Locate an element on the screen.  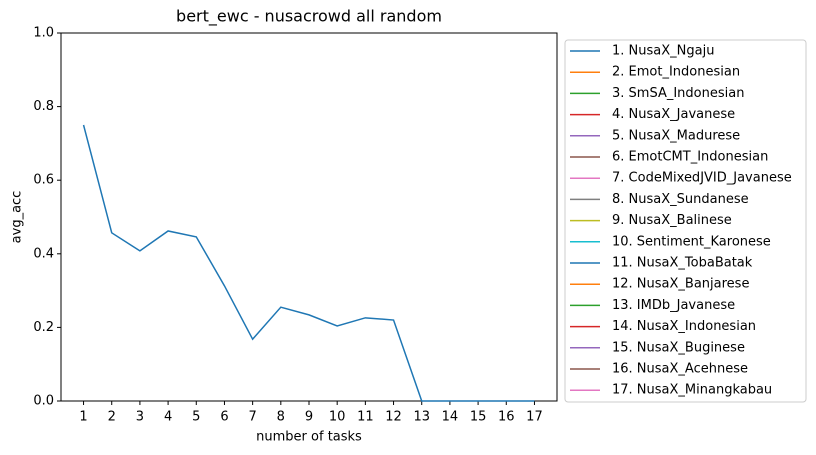
x-tick-label: 3 is located at coordinates (140, 417).